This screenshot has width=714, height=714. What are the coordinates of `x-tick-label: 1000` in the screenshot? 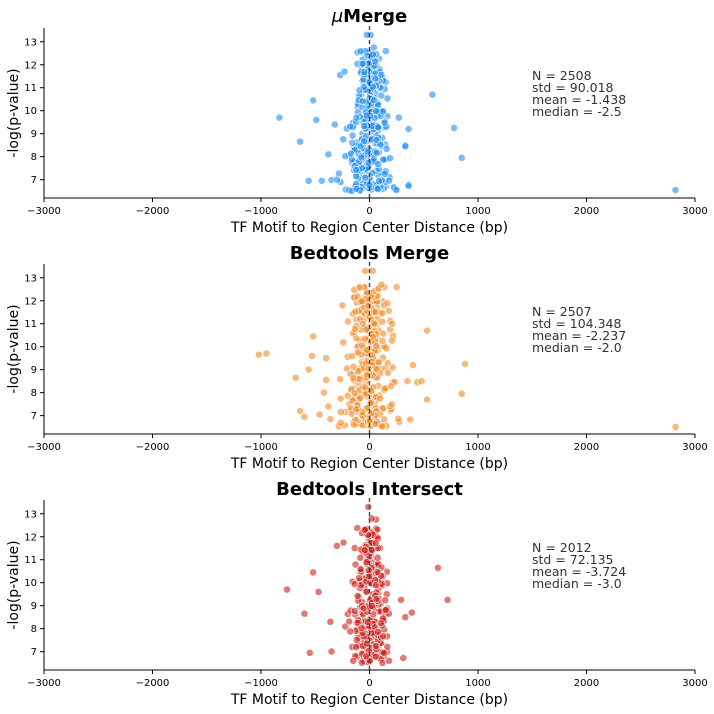 It's located at (477, 211).